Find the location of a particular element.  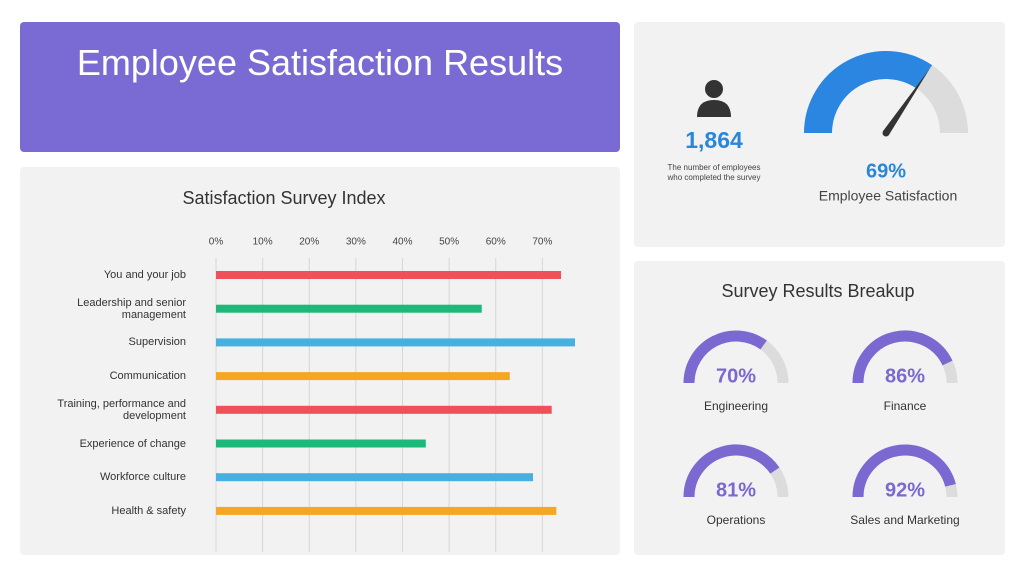

x-tick-label: 0% is located at coordinates (216, 242).